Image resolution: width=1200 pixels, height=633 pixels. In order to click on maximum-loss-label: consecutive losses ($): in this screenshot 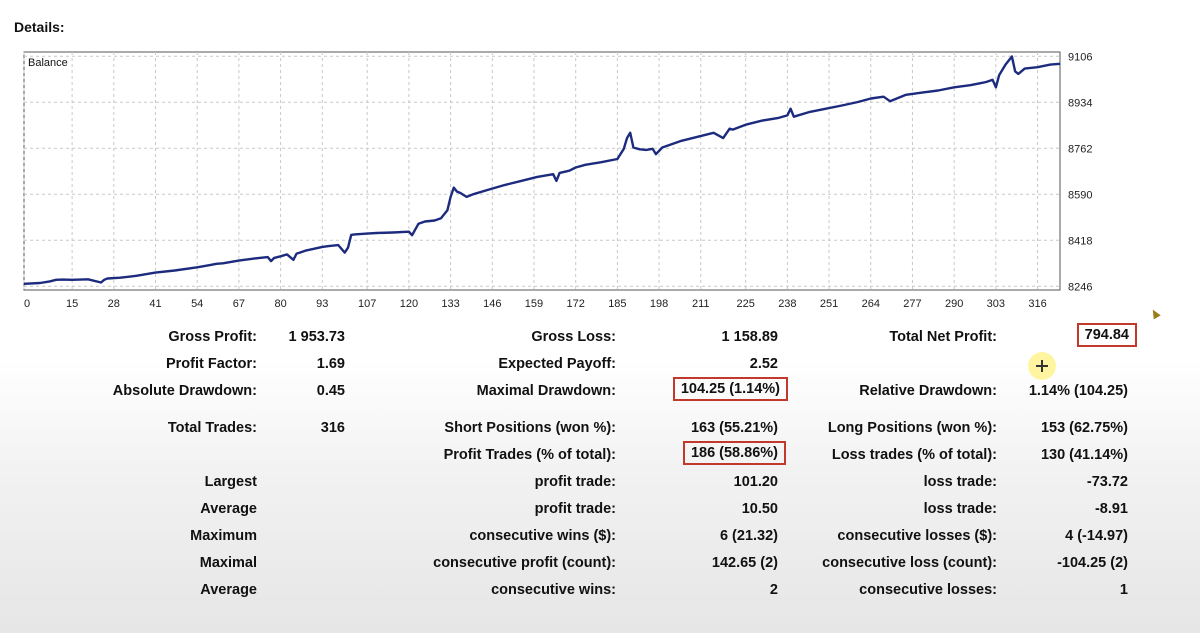, I will do `click(917, 536)`.